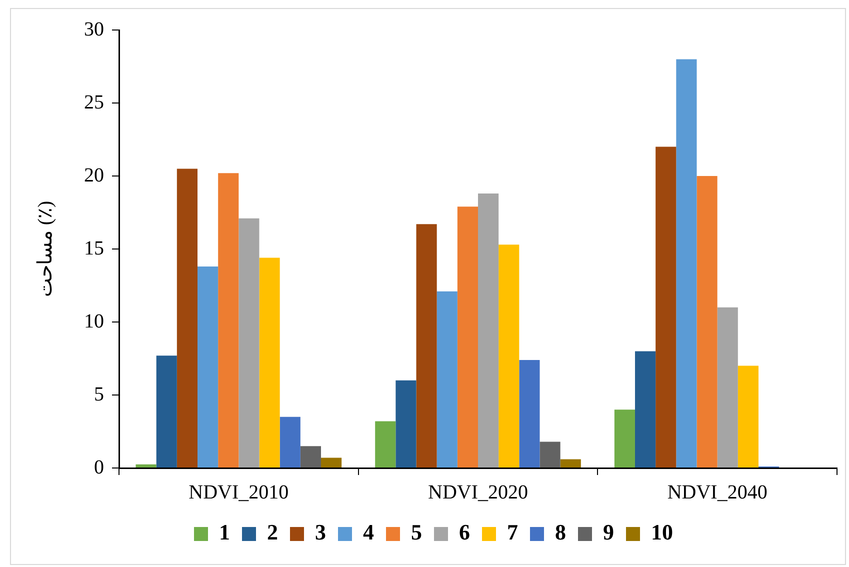 This screenshot has height=567, width=849. I want to click on y-tick-label: 25, so click(94, 102).